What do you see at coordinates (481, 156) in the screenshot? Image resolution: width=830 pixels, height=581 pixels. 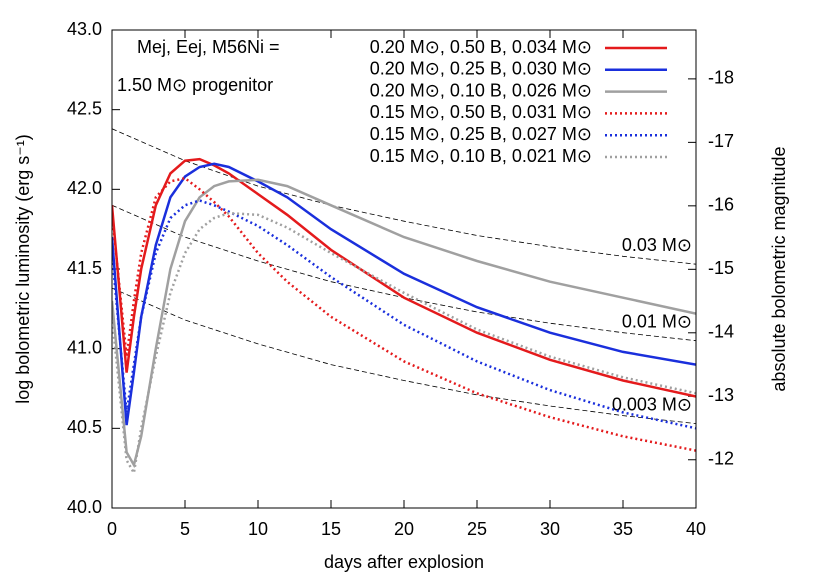 I see `legend-label: 0.15 M⊙, 0.10 B, 0.021 M⊙` at bounding box center [481, 156].